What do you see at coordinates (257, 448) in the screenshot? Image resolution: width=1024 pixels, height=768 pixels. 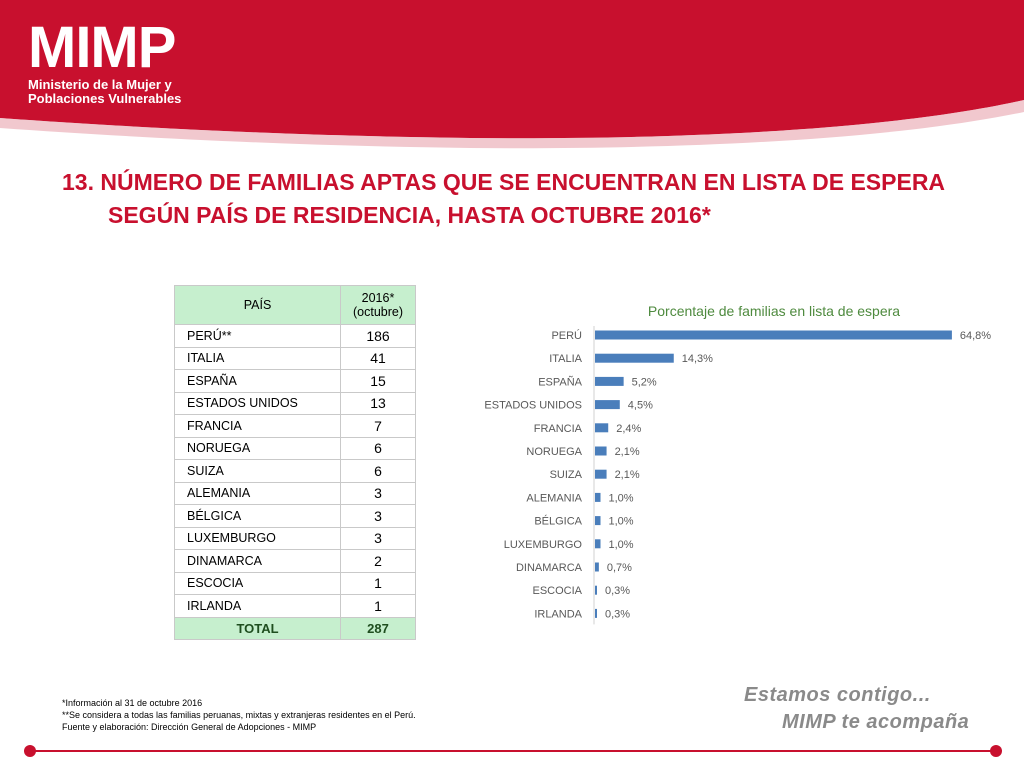 I see `cell-country: NORUEGA` at bounding box center [257, 448].